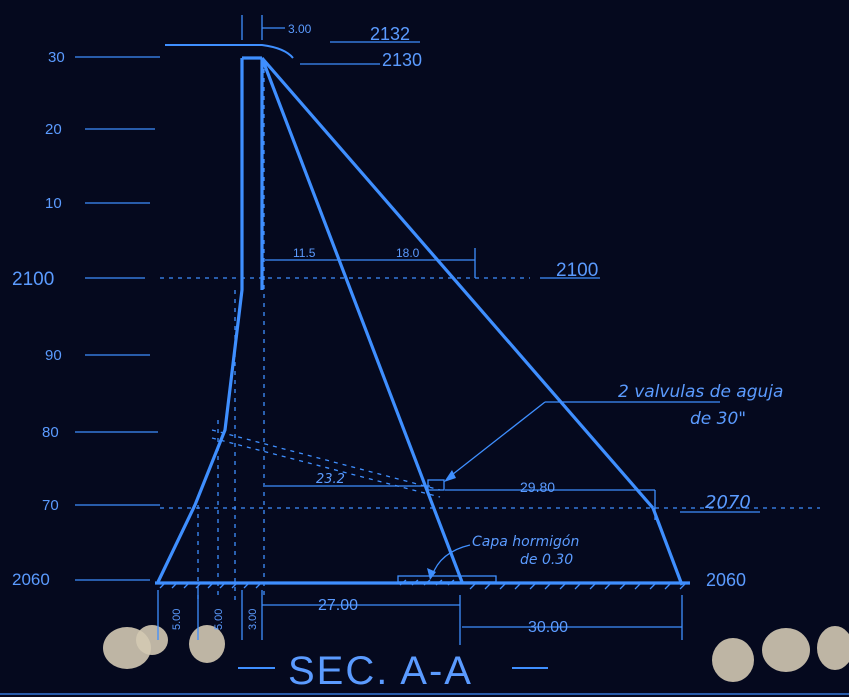 The width and height of the screenshot is (849, 697). I want to click on level-2132: 2132, so click(390, 34).